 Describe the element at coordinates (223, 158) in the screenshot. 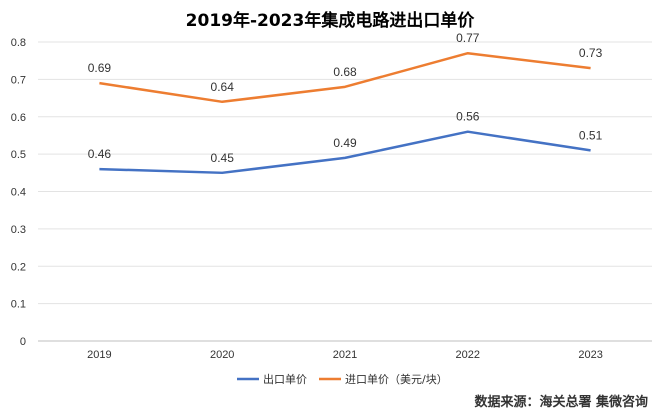

I see `data-label: 0.45` at that location.